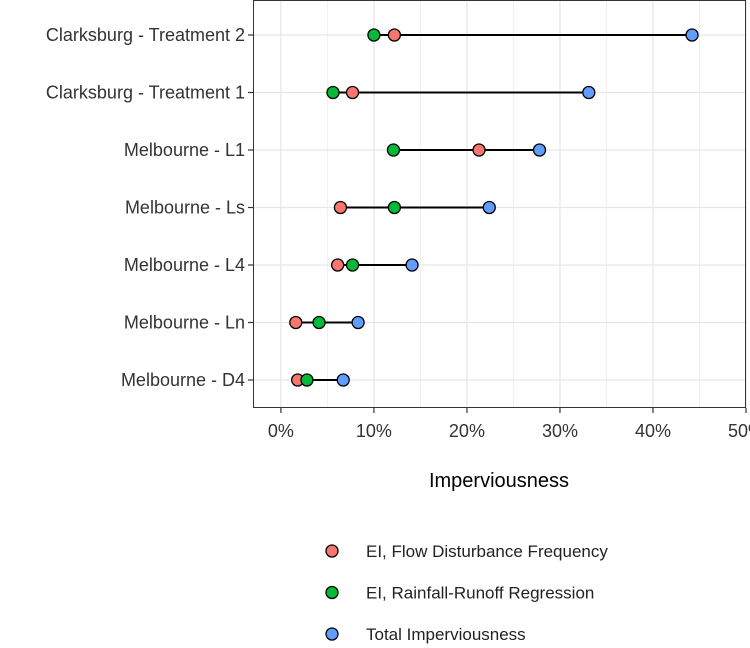 This screenshot has width=750, height=648. Describe the element at coordinates (446, 634) in the screenshot. I see `legend-label: Total Imperviousness` at that location.